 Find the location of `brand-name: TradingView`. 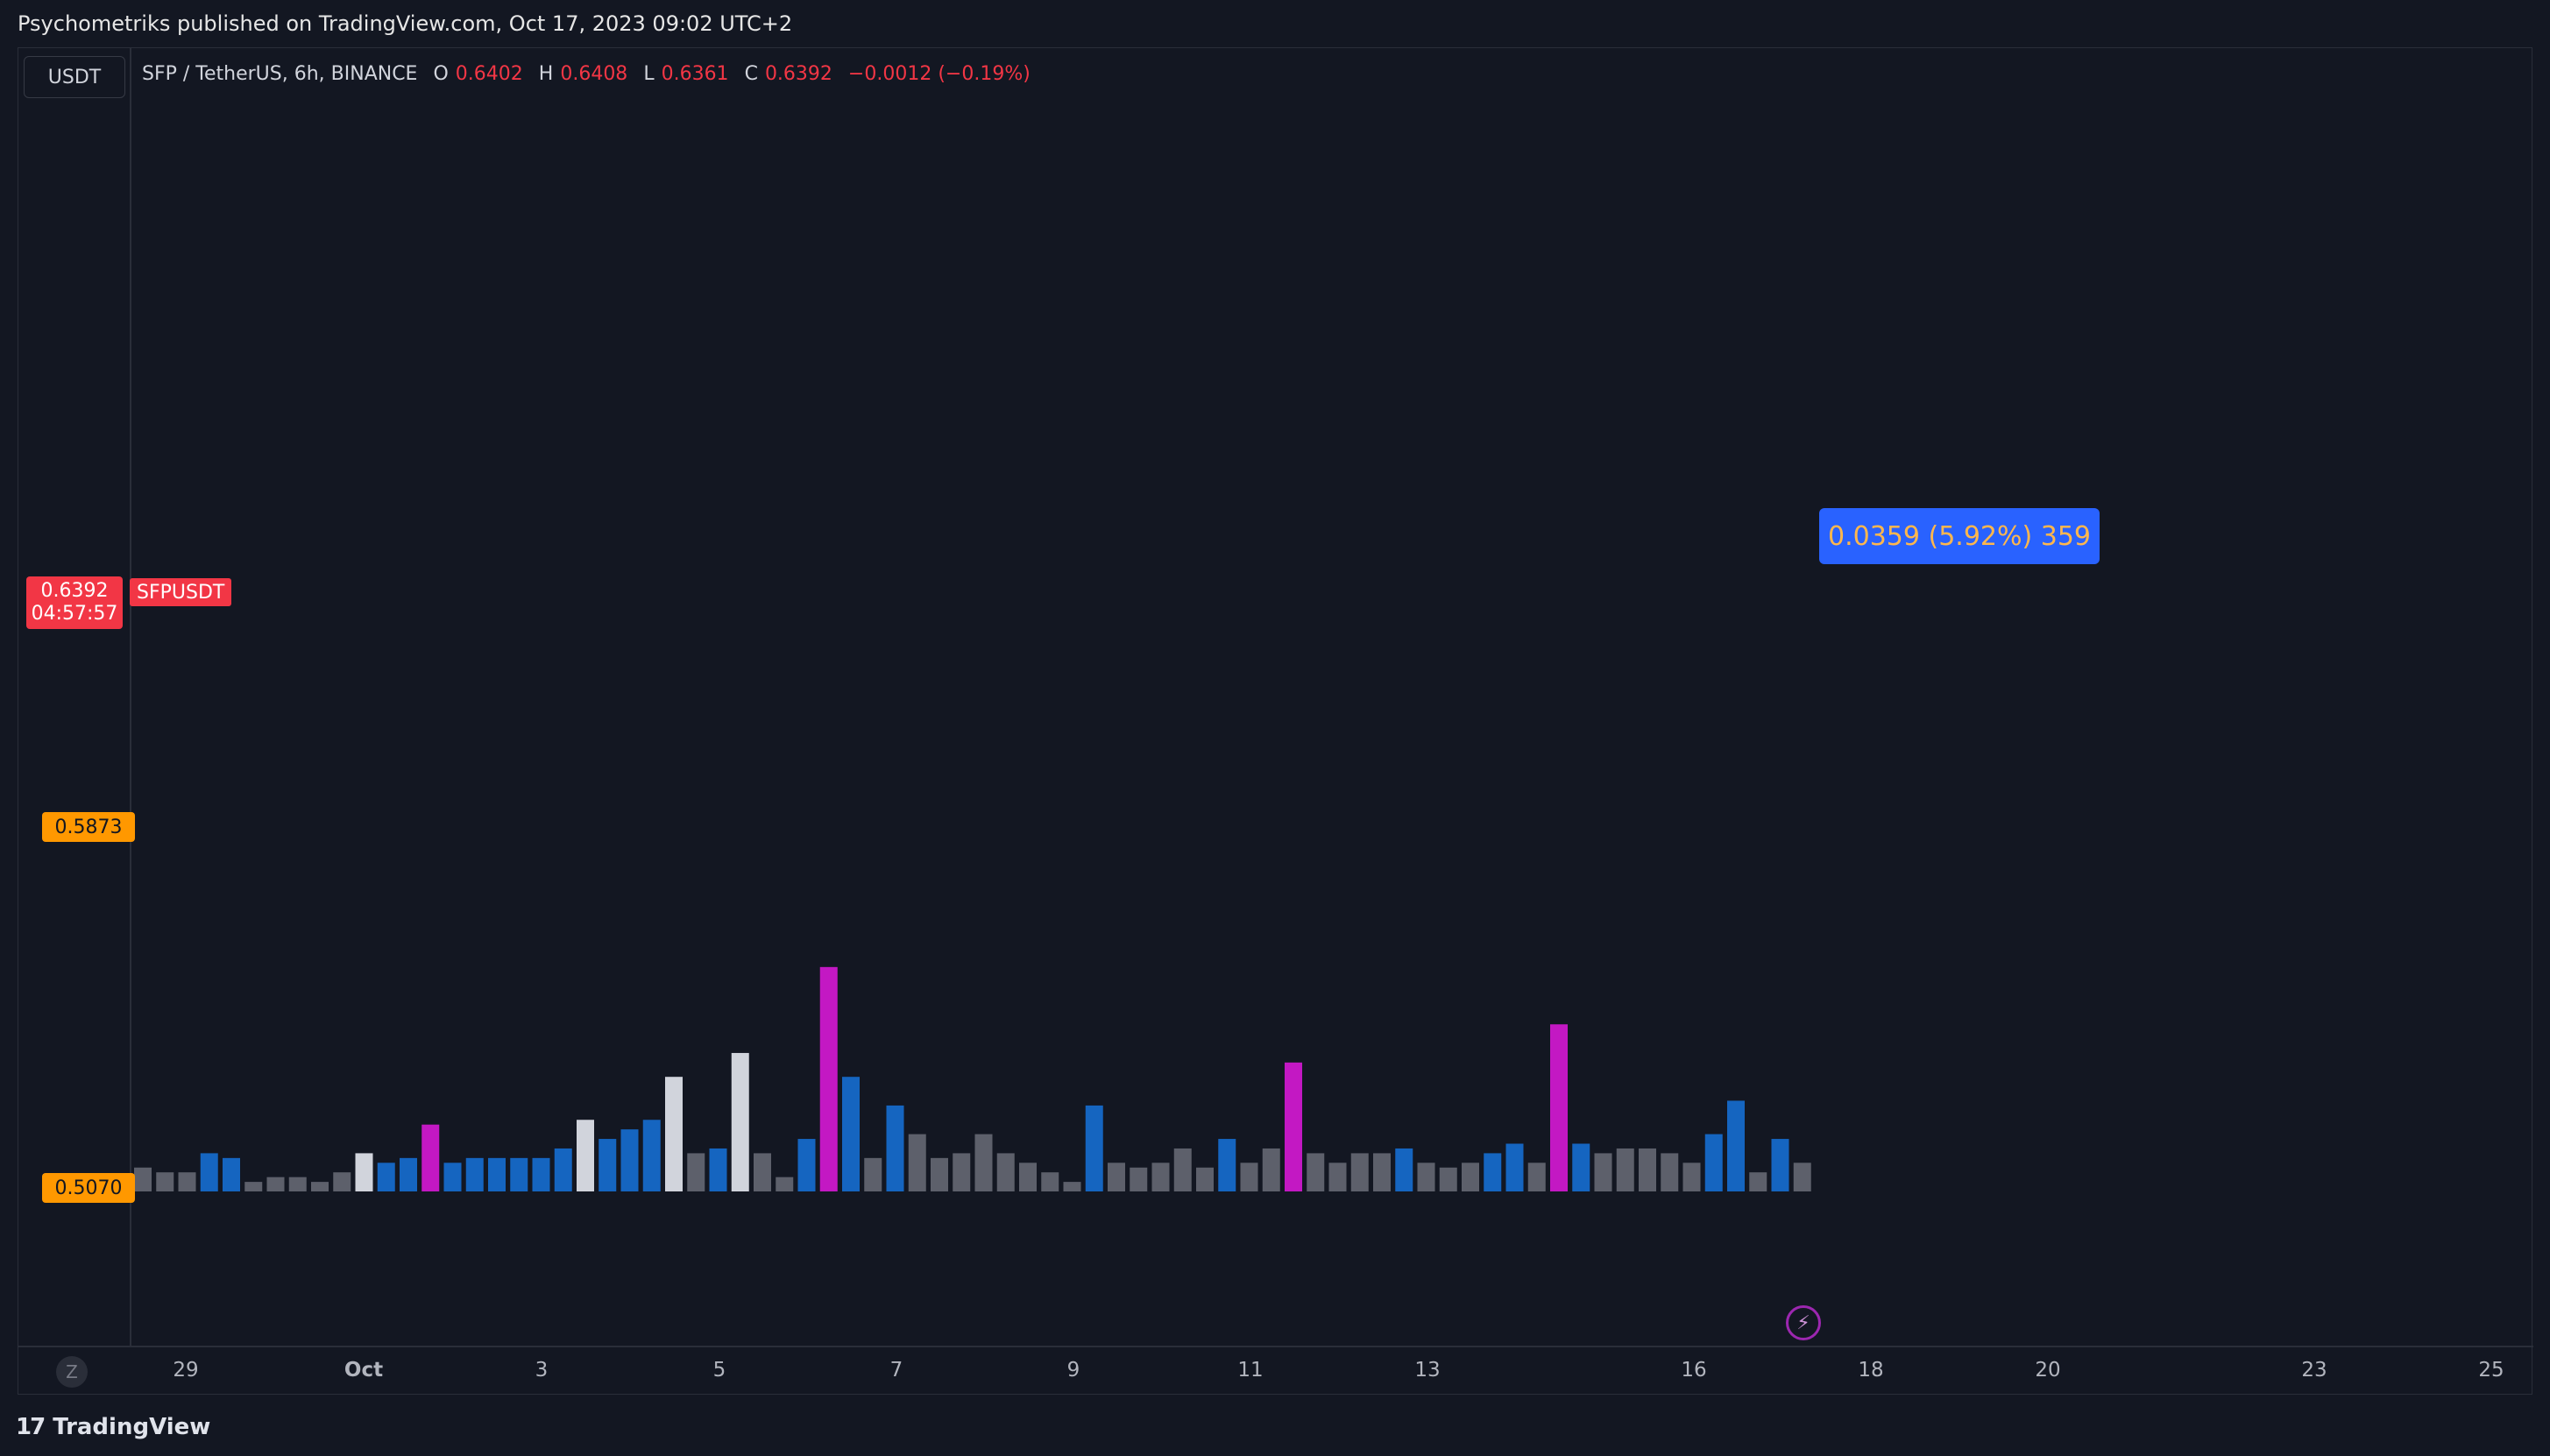

brand-name: TradingView is located at coordinates (132, 1427).